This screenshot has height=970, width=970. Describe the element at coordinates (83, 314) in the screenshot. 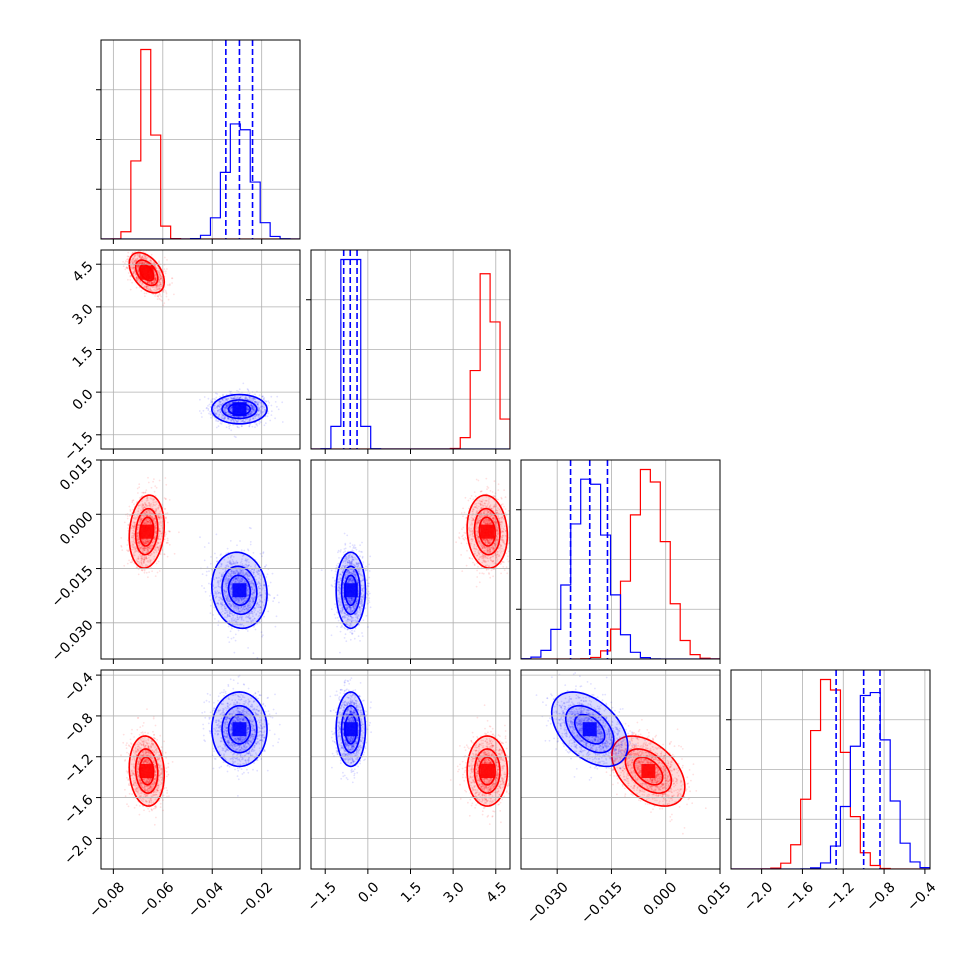

I see `y-tick-label: 3.0` at that location.